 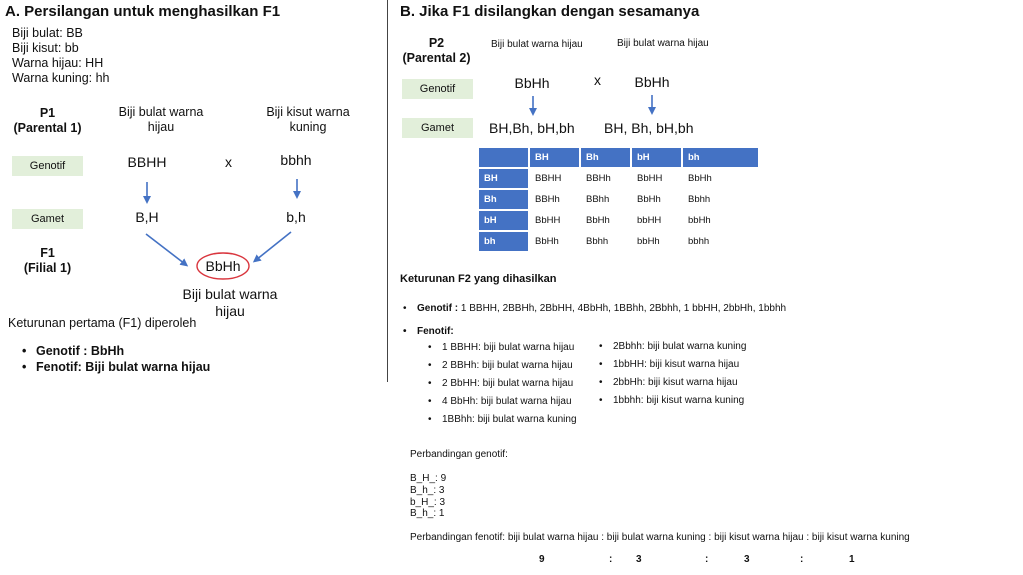 I want to click on punnett-col-header: Bh, so click(x=605, y=157).